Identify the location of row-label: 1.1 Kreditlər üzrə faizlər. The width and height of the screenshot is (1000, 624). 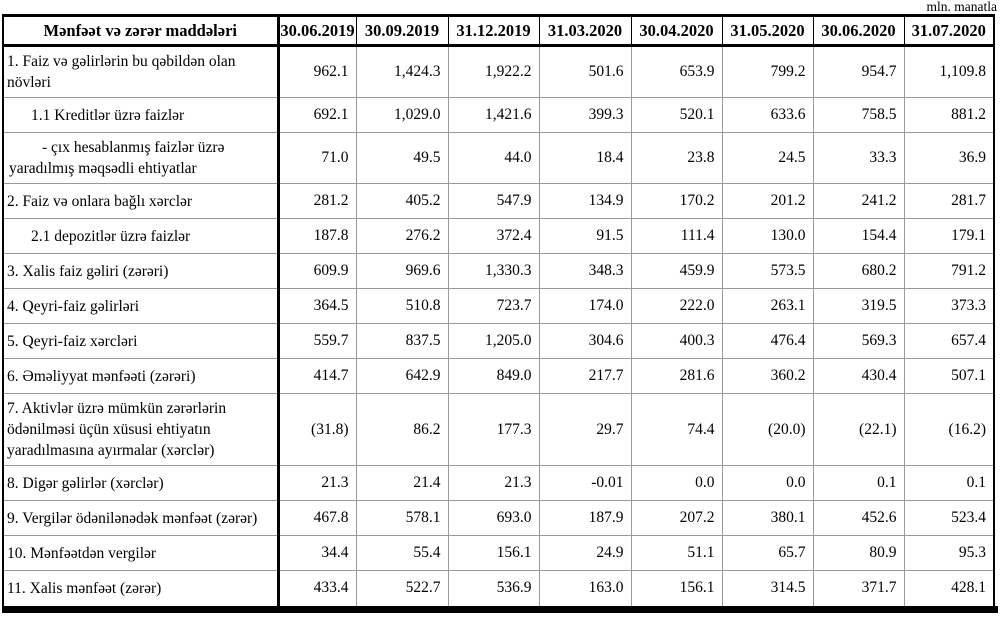
(141, 115).